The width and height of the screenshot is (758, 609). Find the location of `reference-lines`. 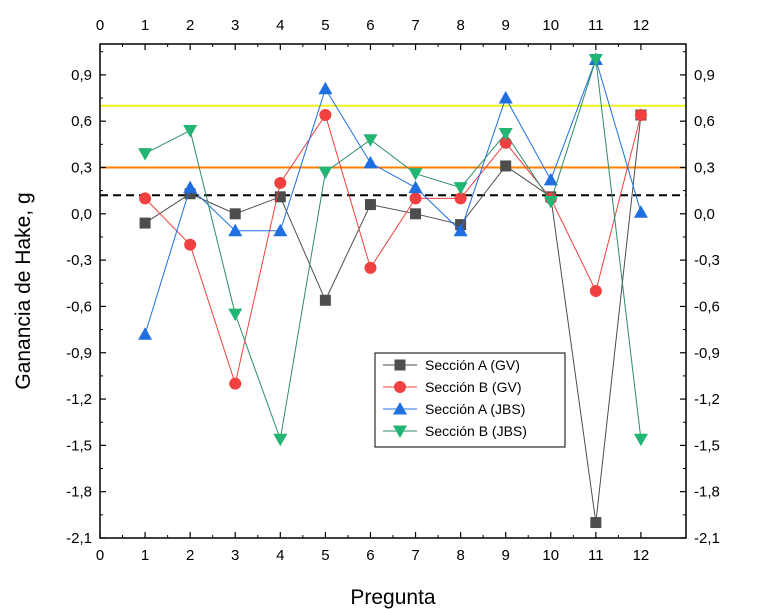

reference-lines is located at coordinates (393, 150).